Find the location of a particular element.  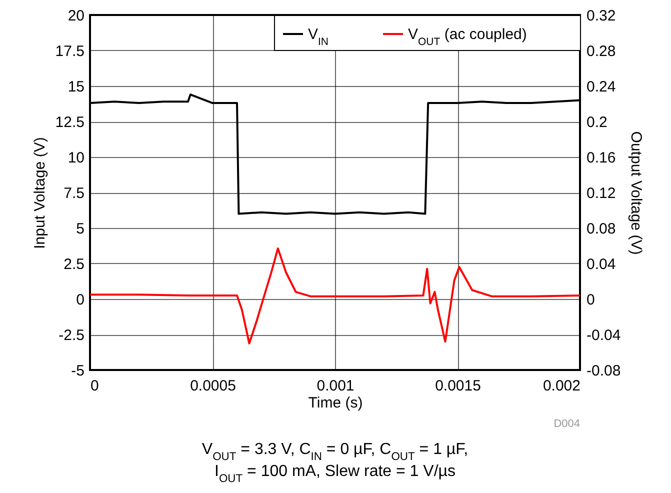

y-tick-label: 12.5 is located at coordinates (69, 122).